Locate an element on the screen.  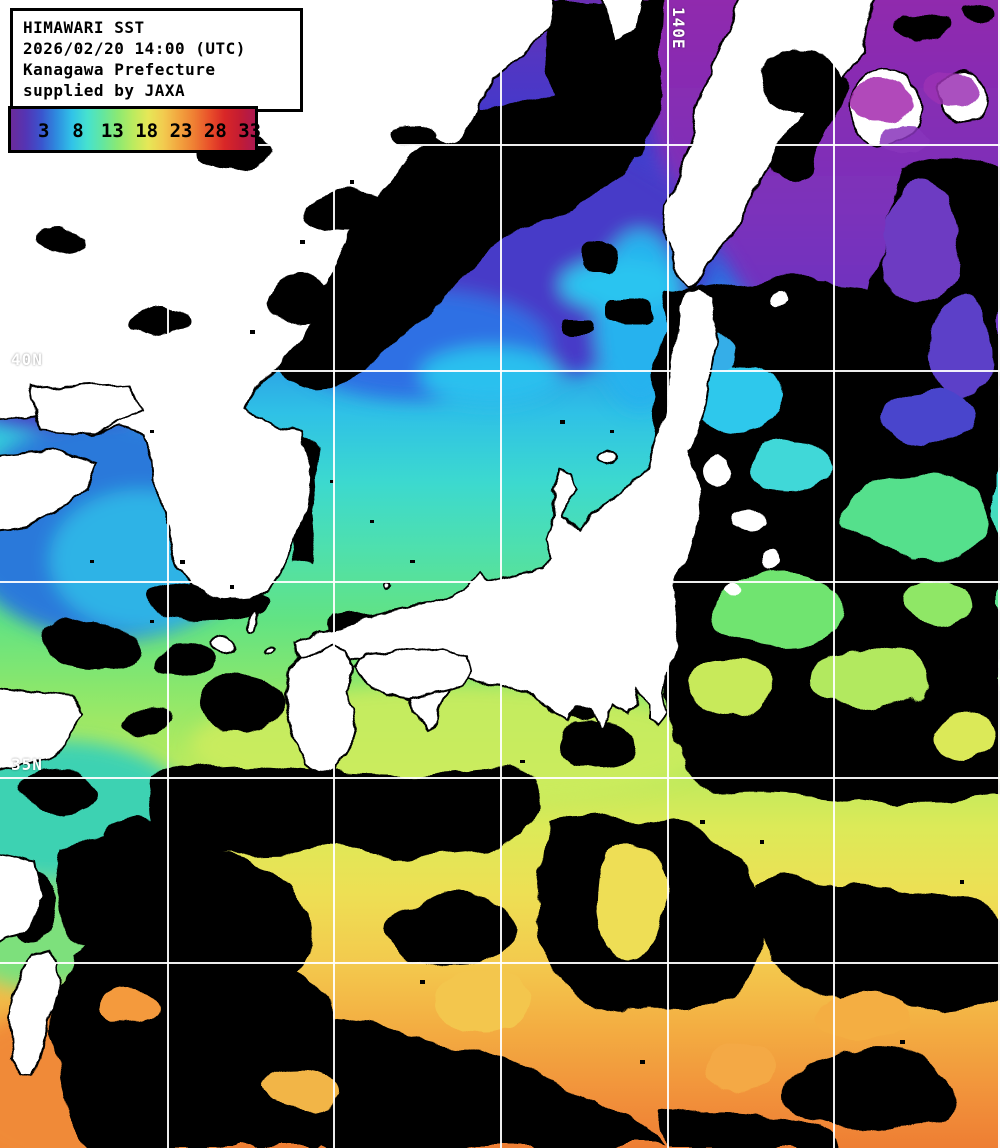
temperature-colorbar: 3 8 13 18 23 28 33 is located at coordinates (135, 129).